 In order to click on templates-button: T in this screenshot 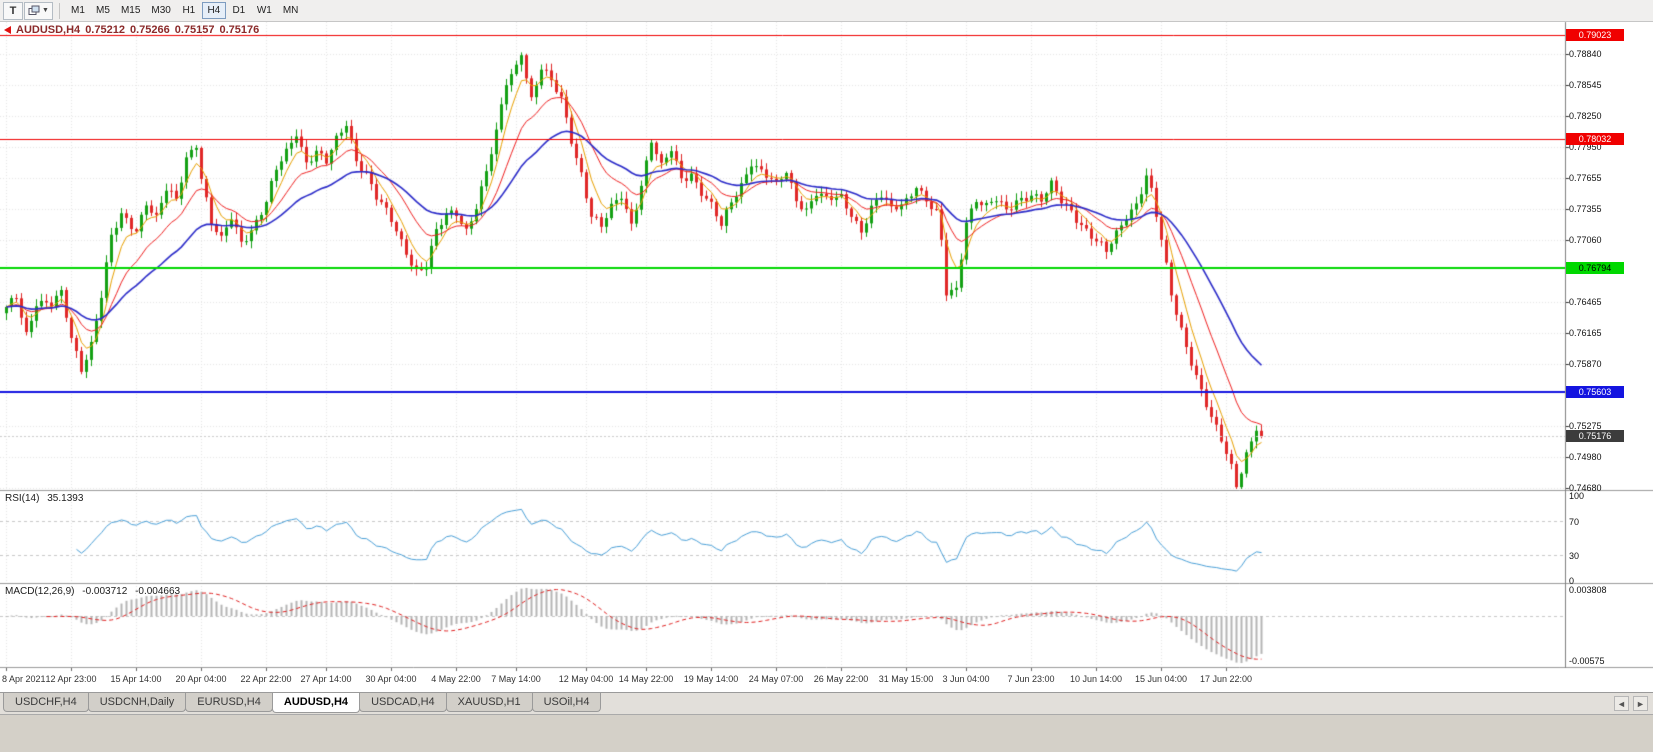, I will do `click(13, 10)`.